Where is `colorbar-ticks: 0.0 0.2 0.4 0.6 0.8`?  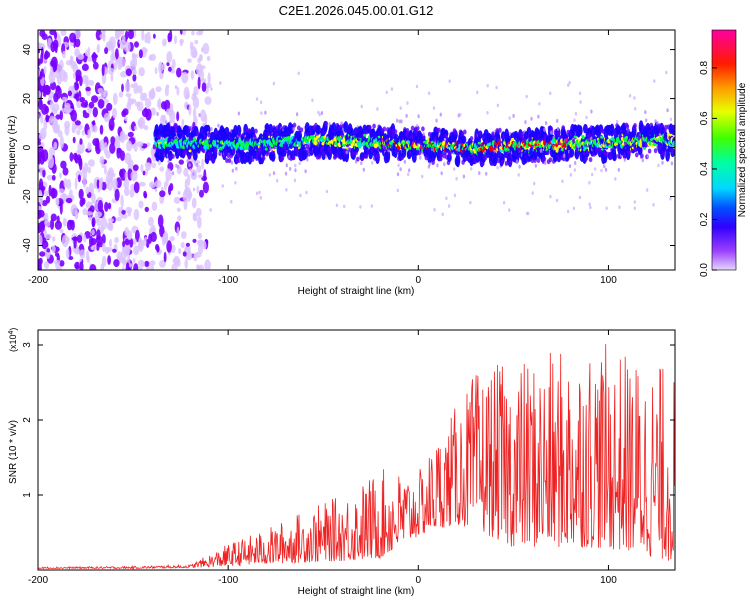
colorbar-ticks: 0.0 0.2 0.4 0.6 0.8 is located at coordinates (718, 153).